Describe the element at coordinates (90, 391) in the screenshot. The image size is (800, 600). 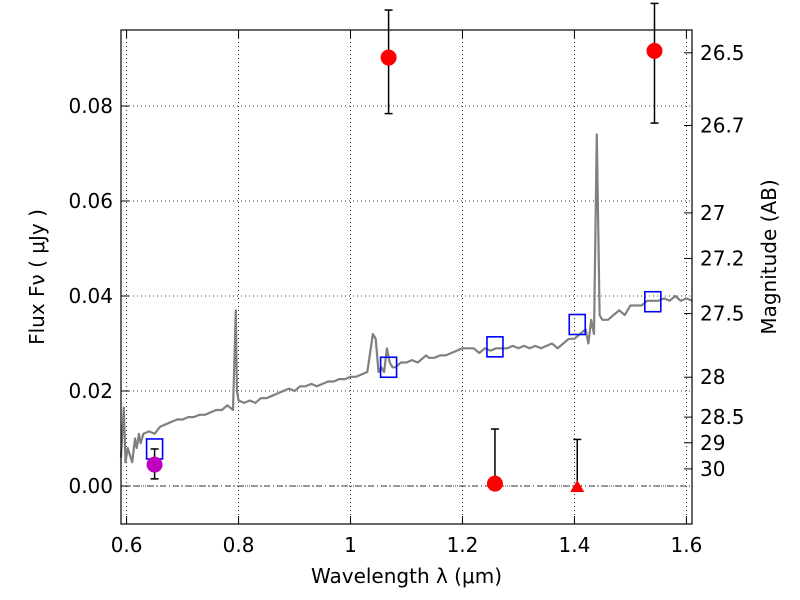
I see `y-tick-label: 0.02` at that location.